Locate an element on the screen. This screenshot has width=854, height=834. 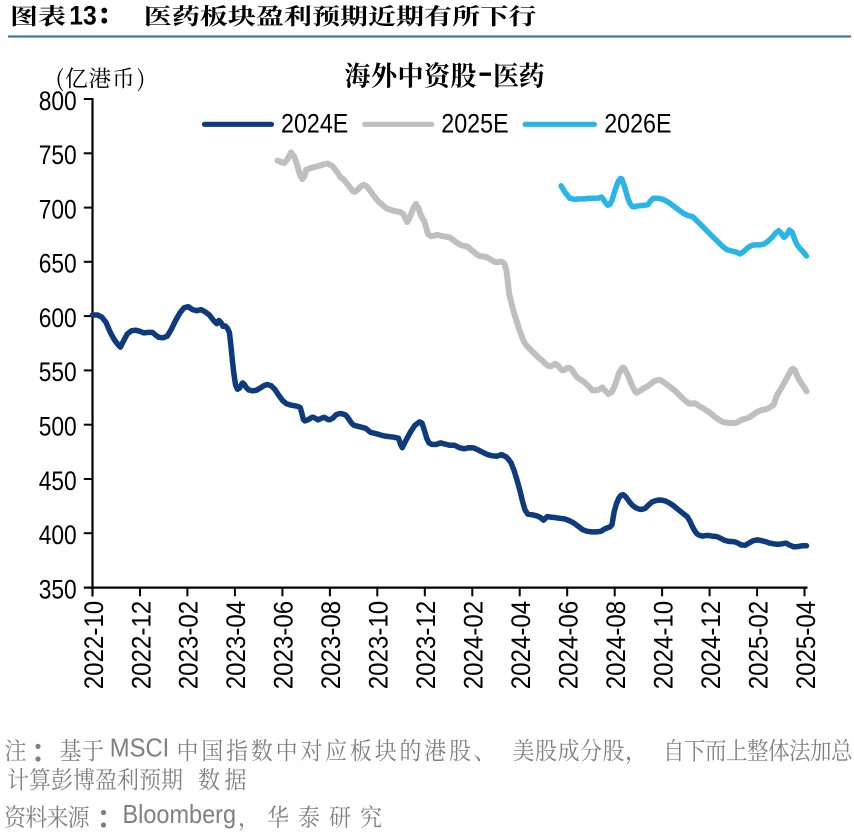
svg-text: 450 is located at coordinates (58, 481).